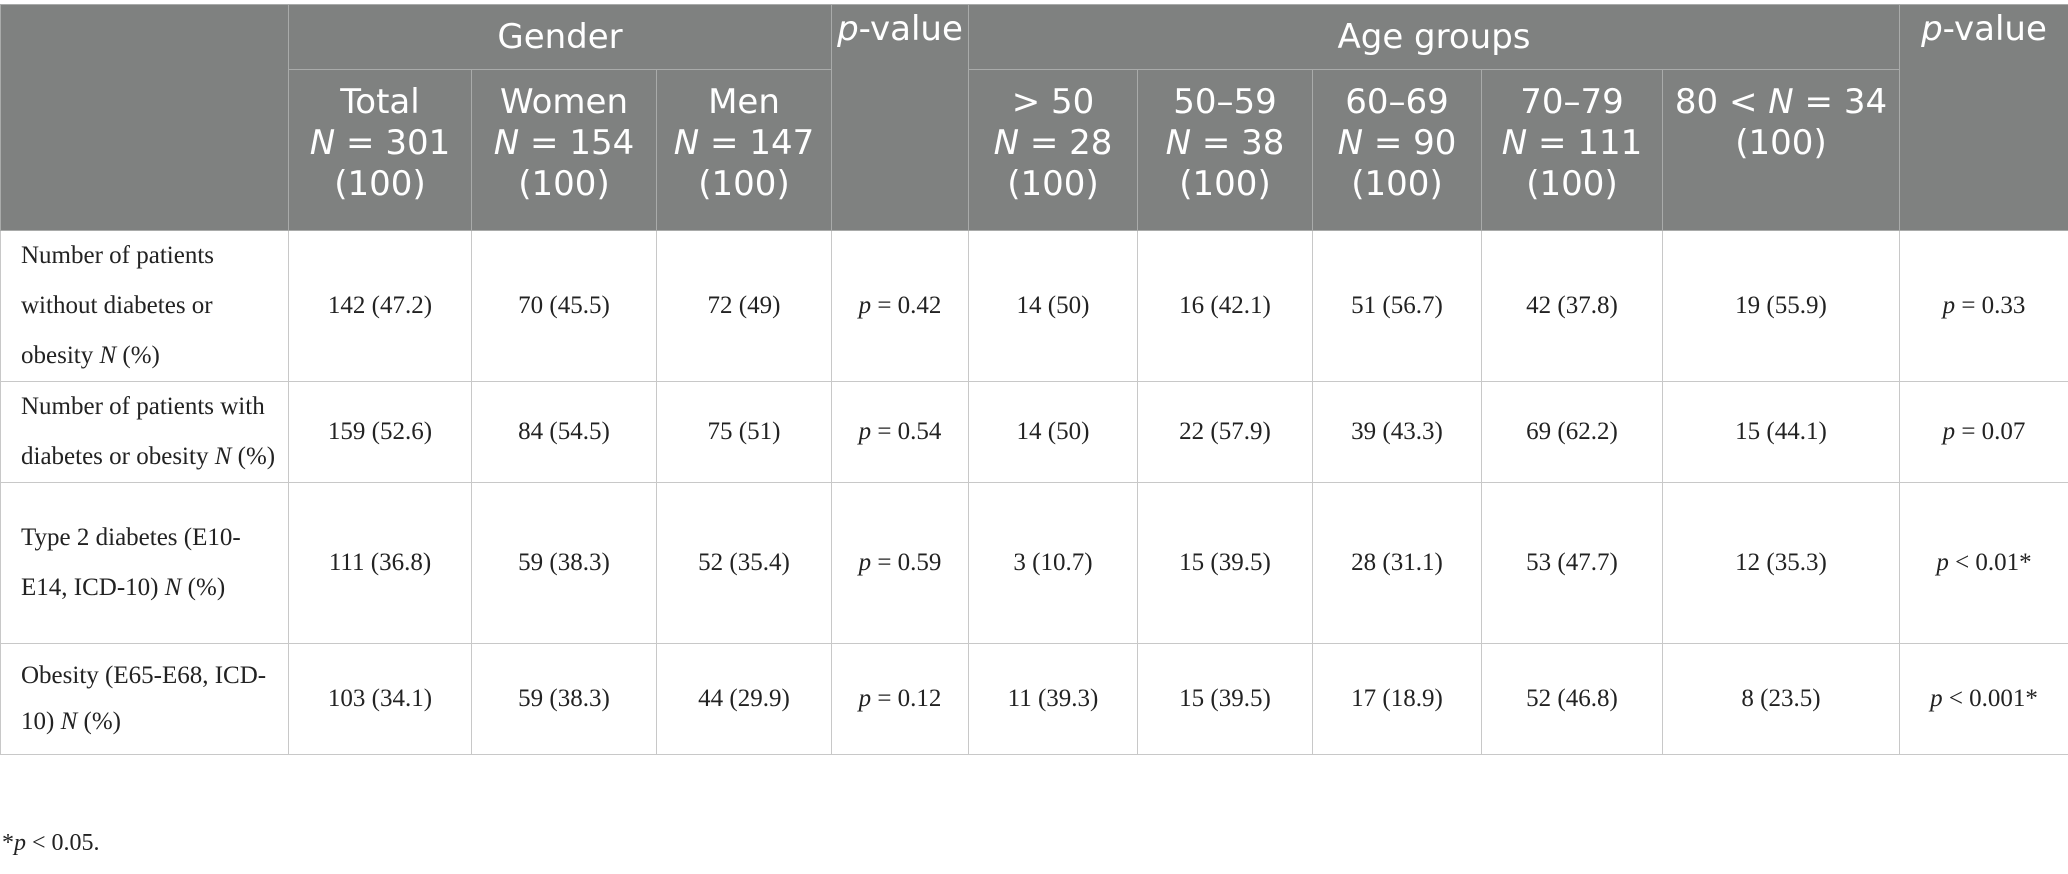 This screenshot has width=2068, height=874. I want to click on data-cell: 51 (56.7), so click(1397, 306).